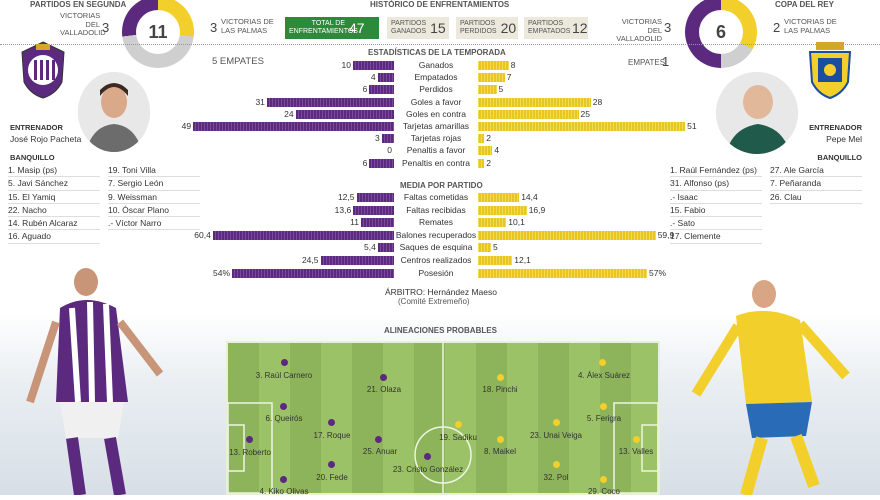  Describe the element at coordinates (647, 62) in the screenshot. I see `cup-draws-label: EMPATES` at that location.